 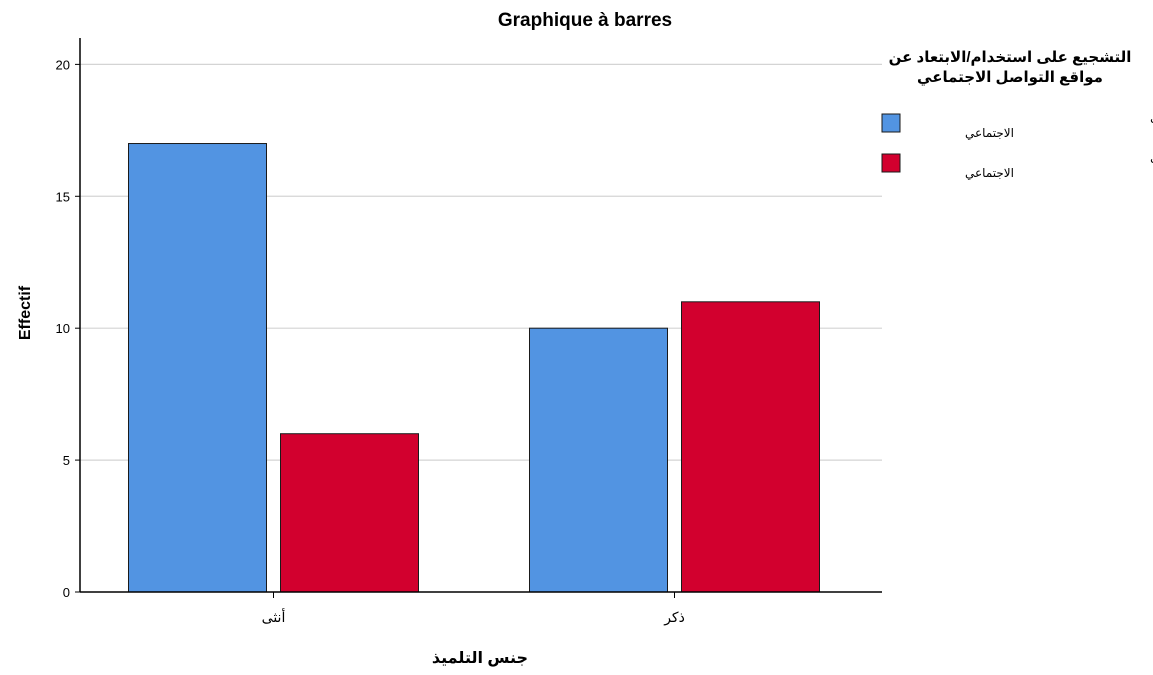 What do you see at coordinates (1010, 77) in the screenshot?
I see `legend-title-line-2: مواقع التواصل الاجتماعي` at bounding box center [1010, 77].